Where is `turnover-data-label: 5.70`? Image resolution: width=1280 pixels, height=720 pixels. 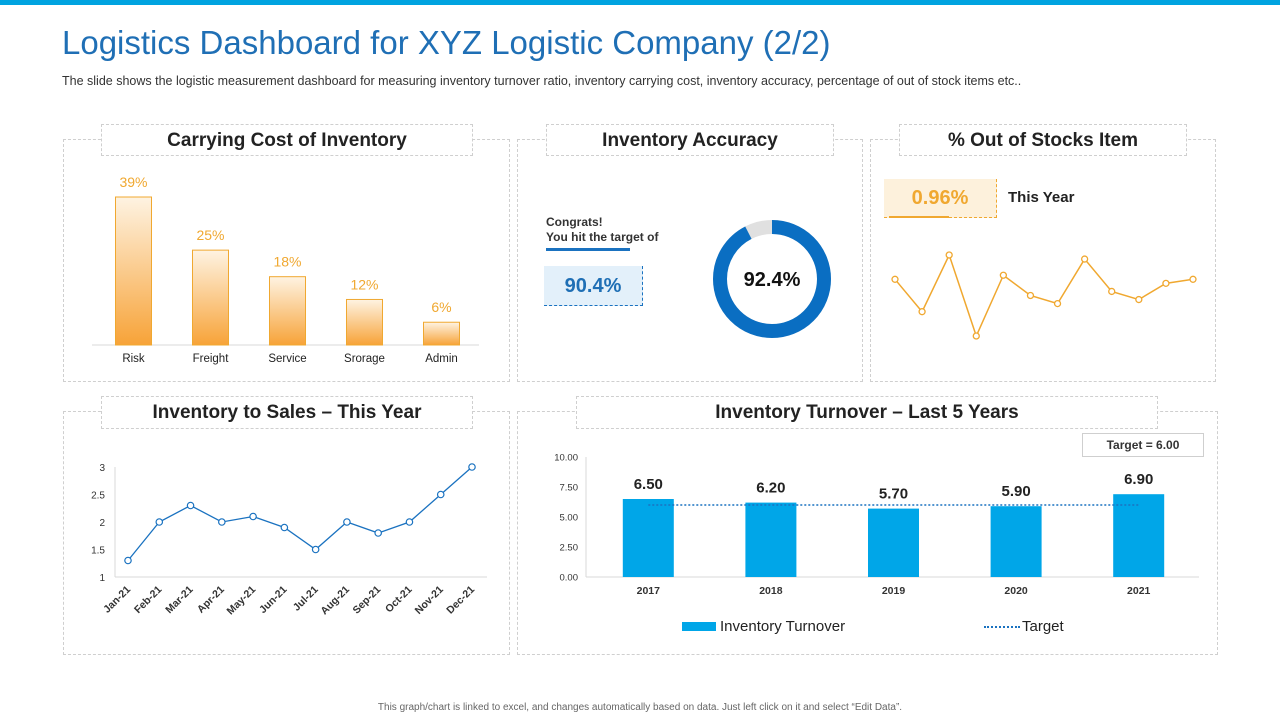 turnover-data-label: 5.70 is located at coordinates (893, 494).